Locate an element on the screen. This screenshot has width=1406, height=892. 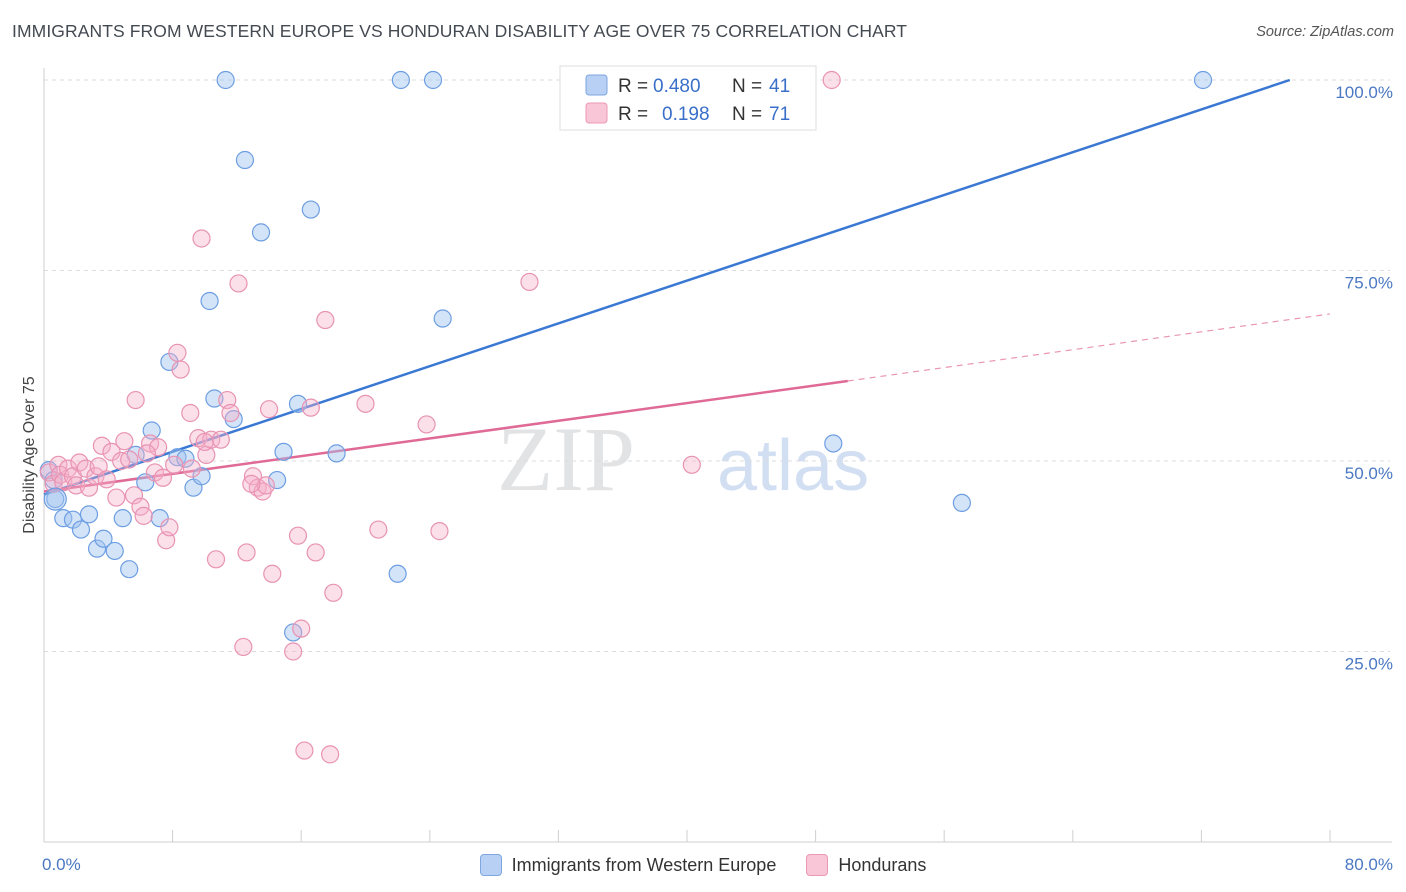
watermark-zip: ZIP is located at coordinates (566, 459).